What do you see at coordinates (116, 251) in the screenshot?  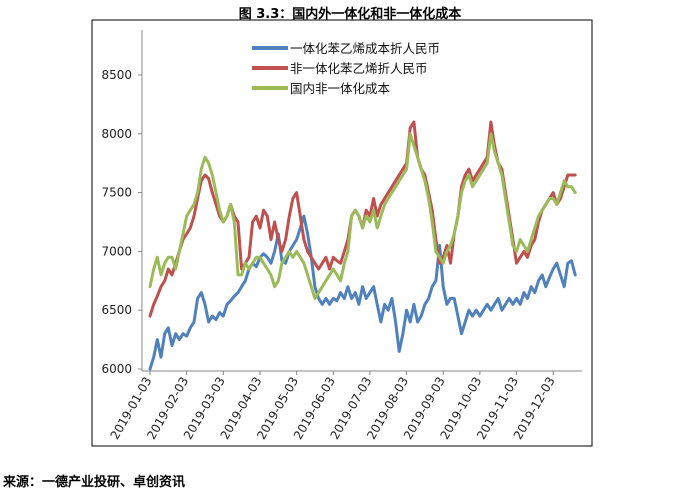 I see `y-tick-label: 7000` at bounding box center [116, 251].